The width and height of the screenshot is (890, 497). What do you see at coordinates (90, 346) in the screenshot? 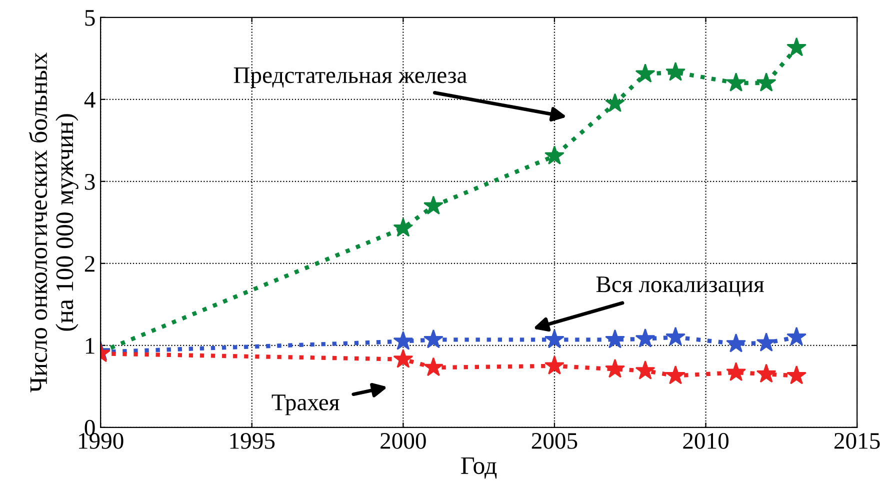
I see `y-tick-label: 1` at bounding box center [90, 346].